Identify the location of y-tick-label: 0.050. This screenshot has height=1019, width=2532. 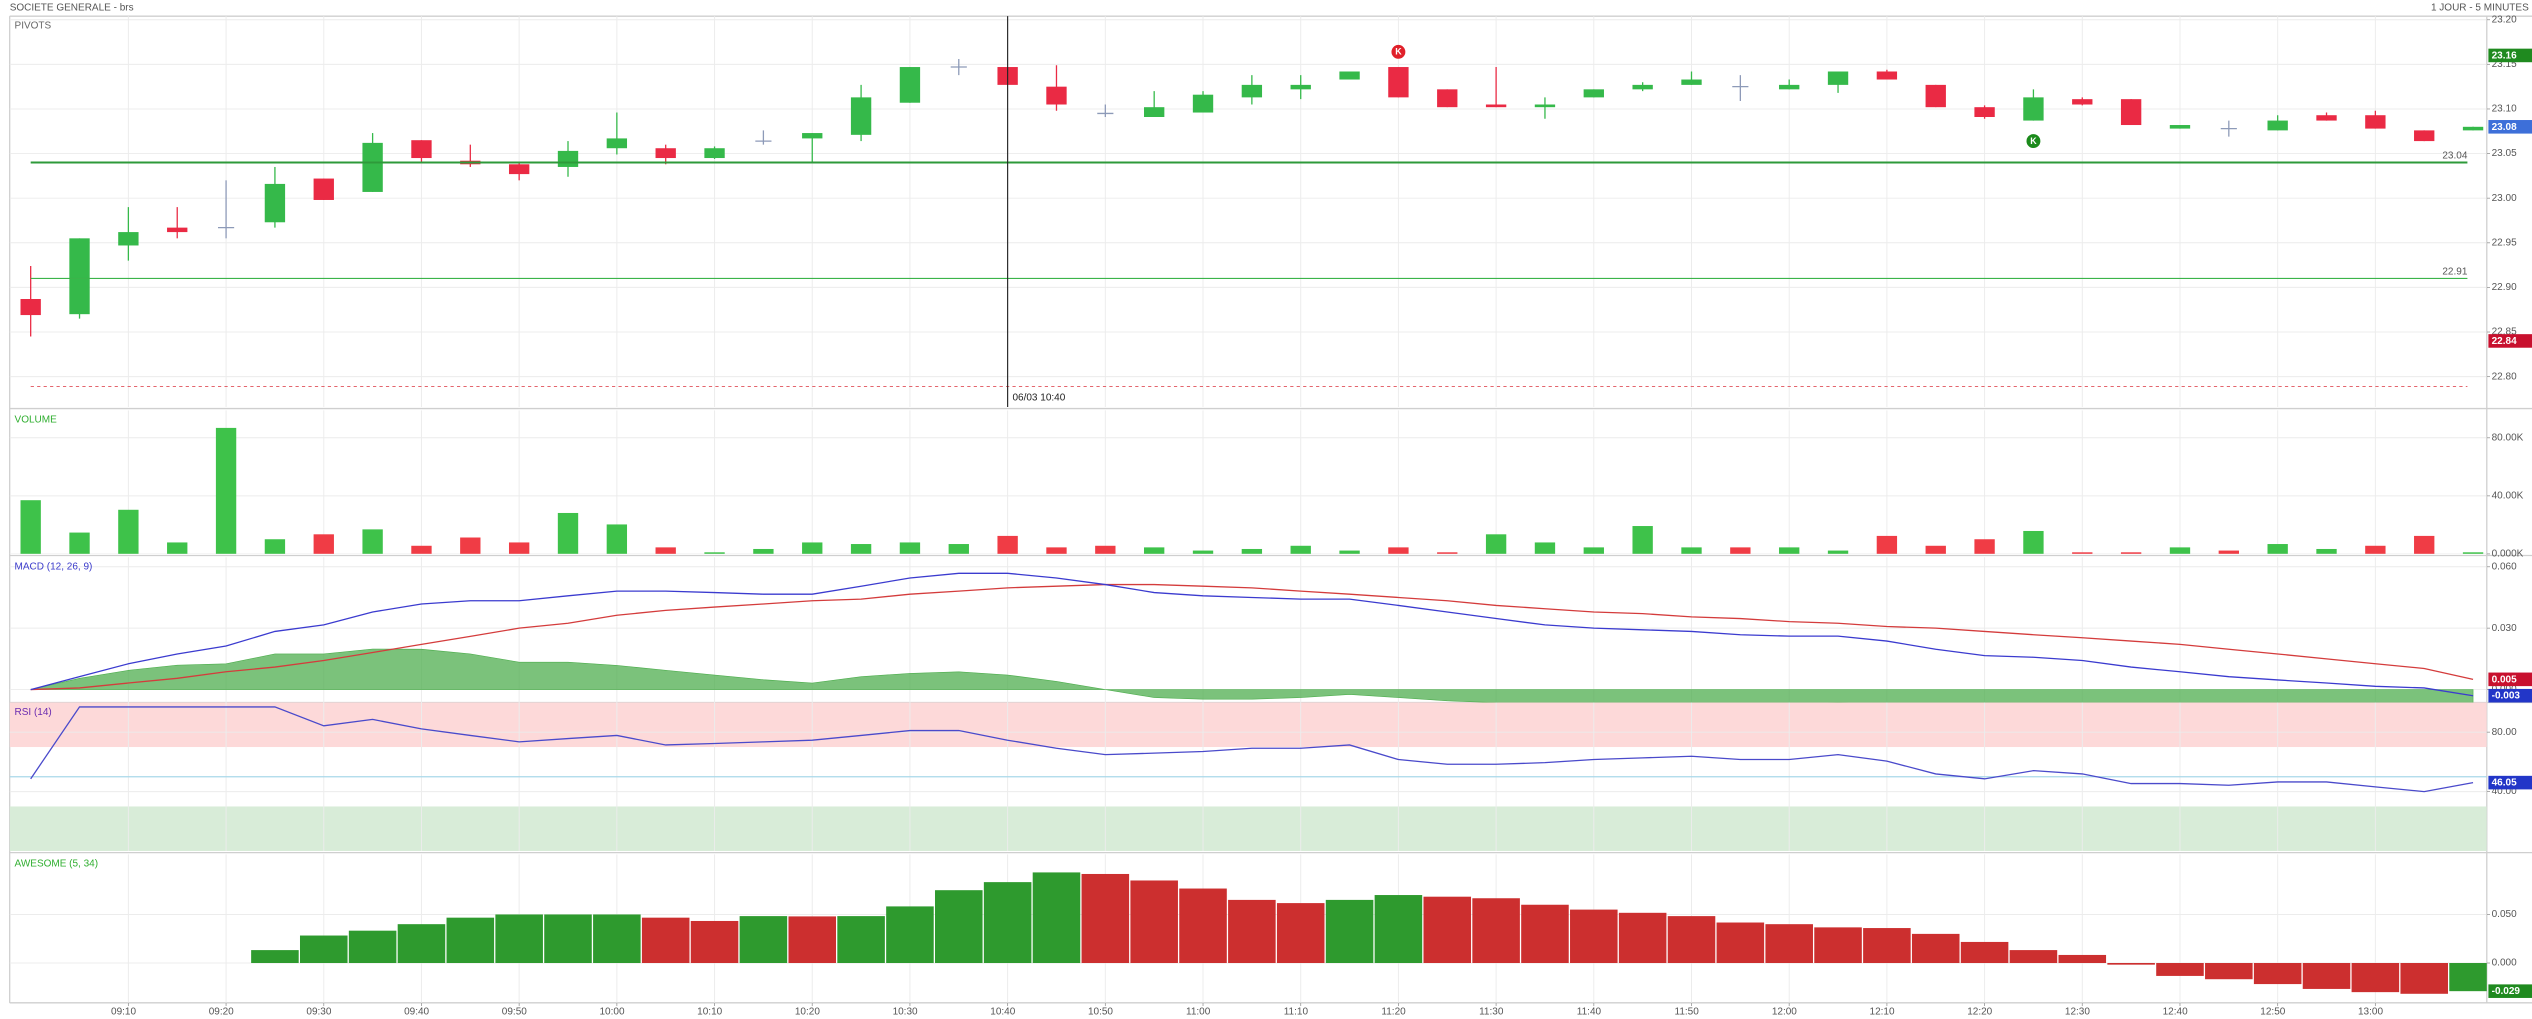
(2504, 914).